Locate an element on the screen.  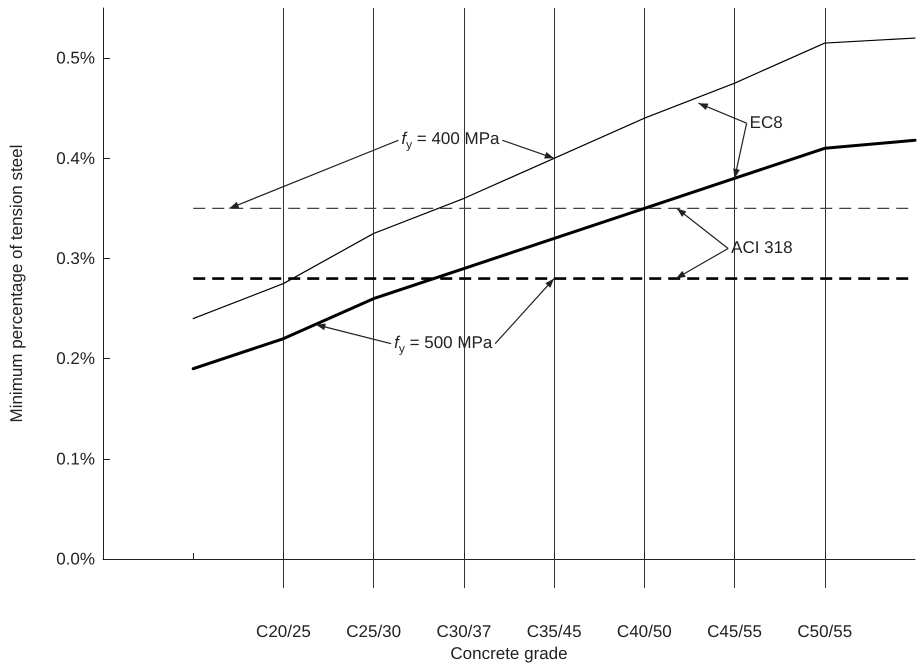
x-tick-label: C35/45 is located at coordinates (554, 632).